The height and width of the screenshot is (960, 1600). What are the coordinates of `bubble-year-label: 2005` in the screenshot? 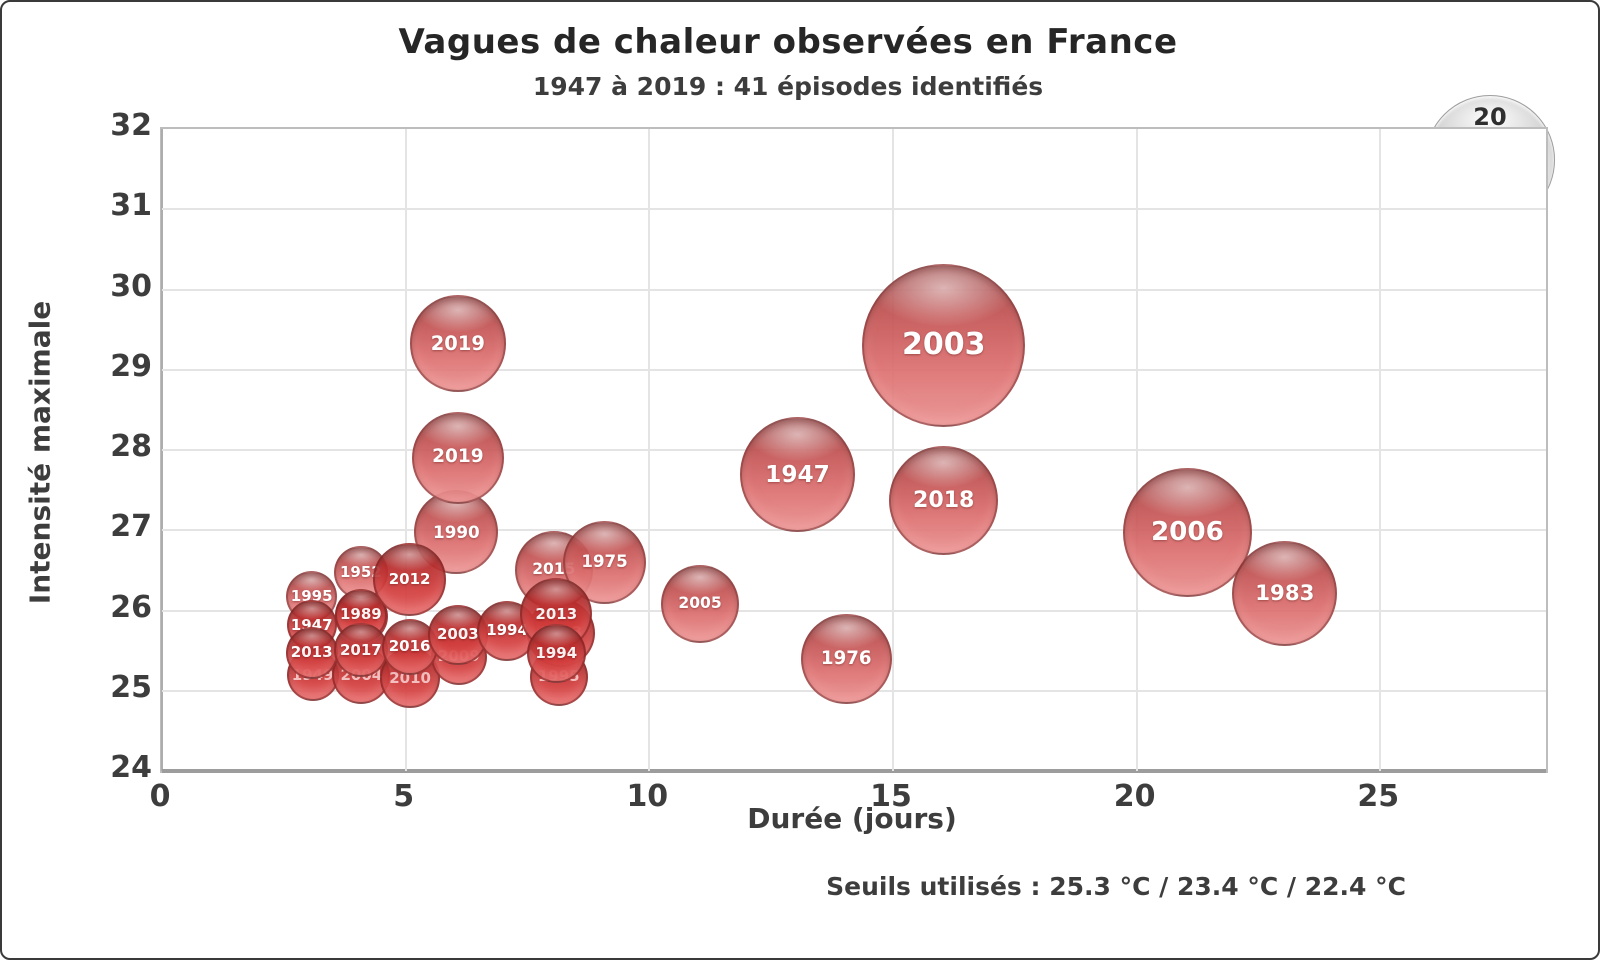 It's located at (700, 602).